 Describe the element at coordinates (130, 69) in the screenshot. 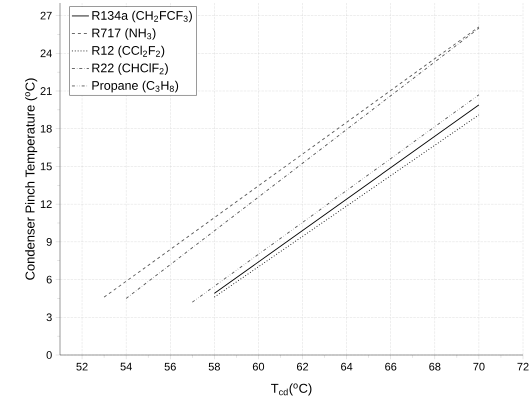

I see `legend-label: R22 (CHClF$_{2}$)` at that location.